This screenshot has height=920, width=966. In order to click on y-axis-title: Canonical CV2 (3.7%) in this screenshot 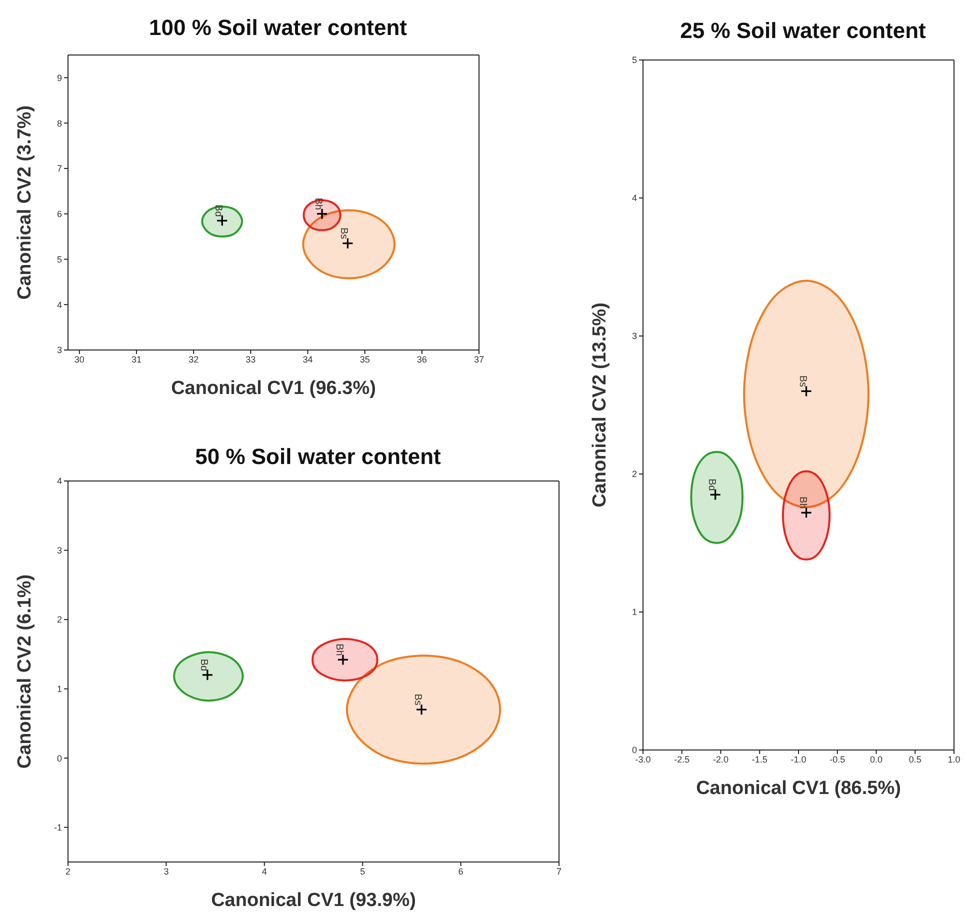, I will do `click(25, 202)`.